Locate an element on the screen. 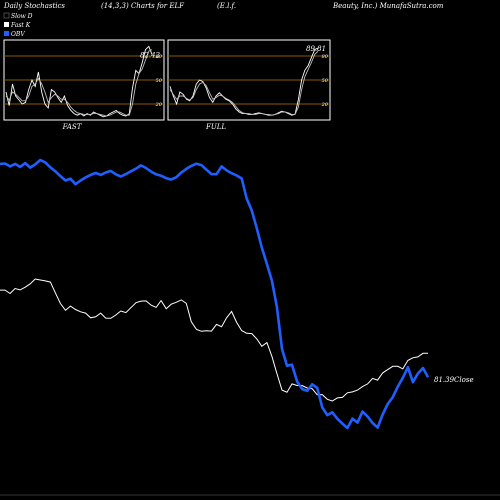  header-site: Beauty, Inc.) MunafaSutra.com is located at coordinates (388, 6).